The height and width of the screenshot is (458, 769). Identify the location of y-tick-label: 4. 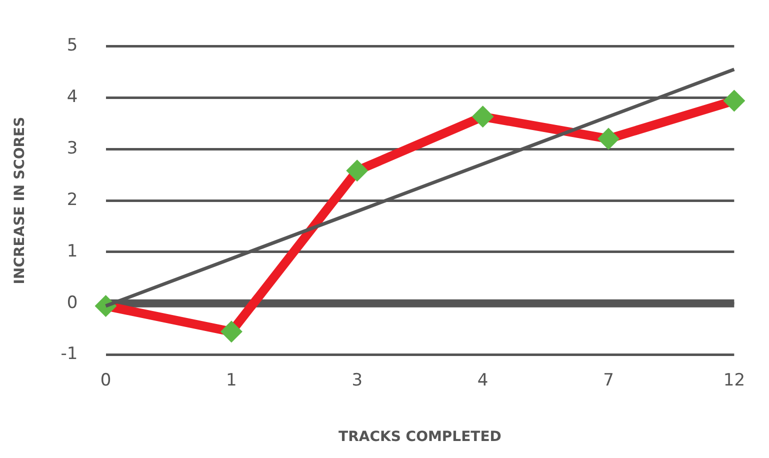
(72, 97).